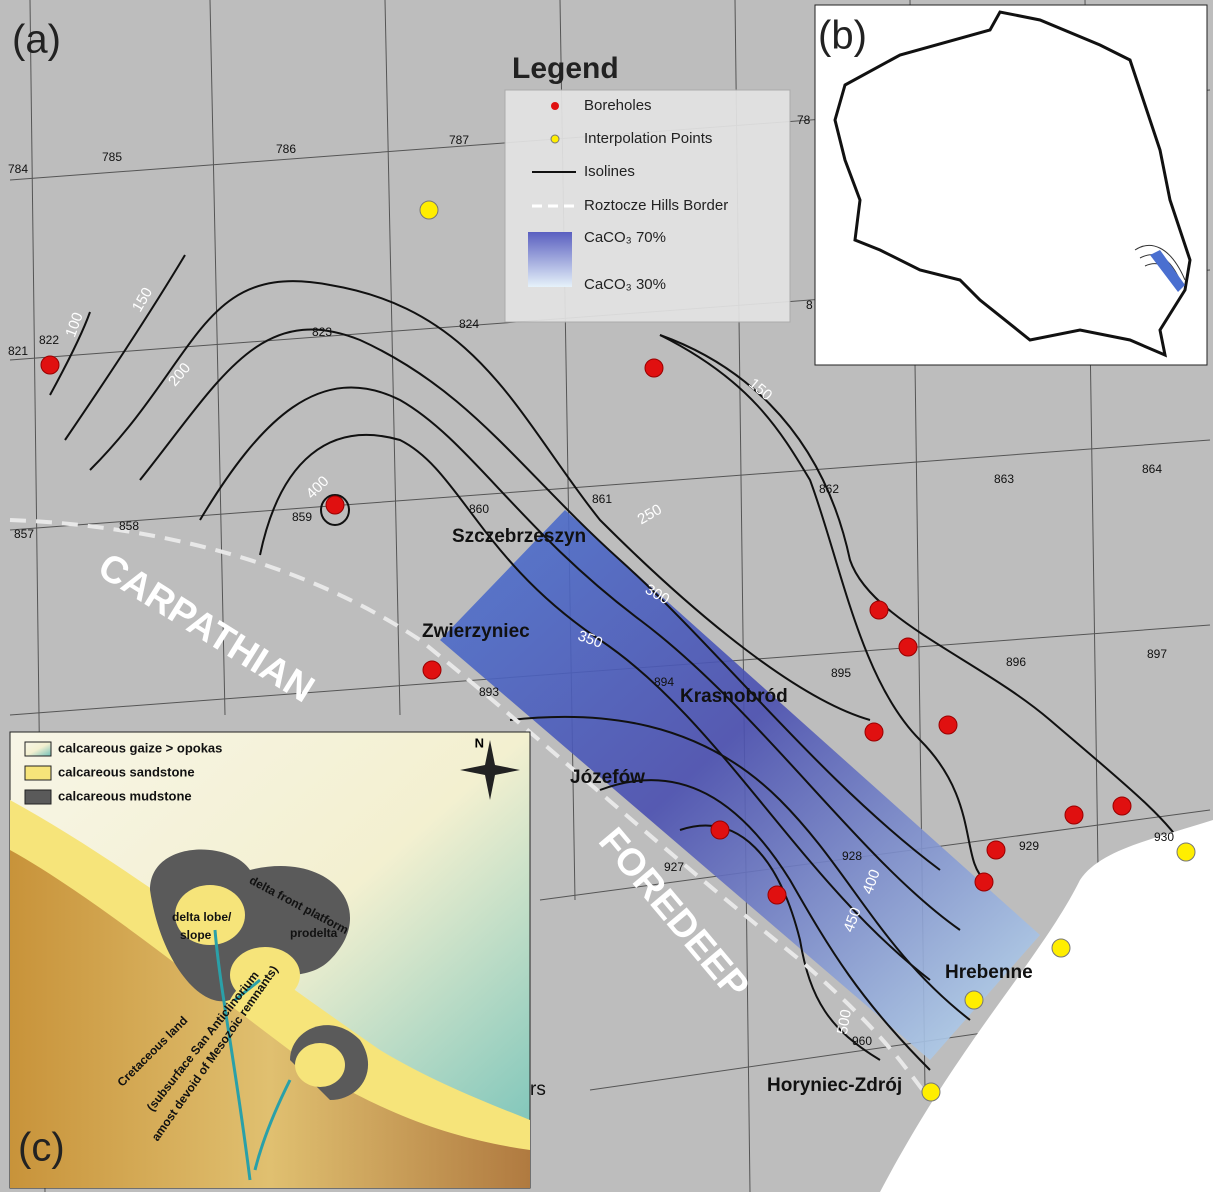 The height and width of the screenshot is (1192, 1213). Describe the element at coordinates (852, 856) in the screenshot. I see `sheet-number: 928` at that location.